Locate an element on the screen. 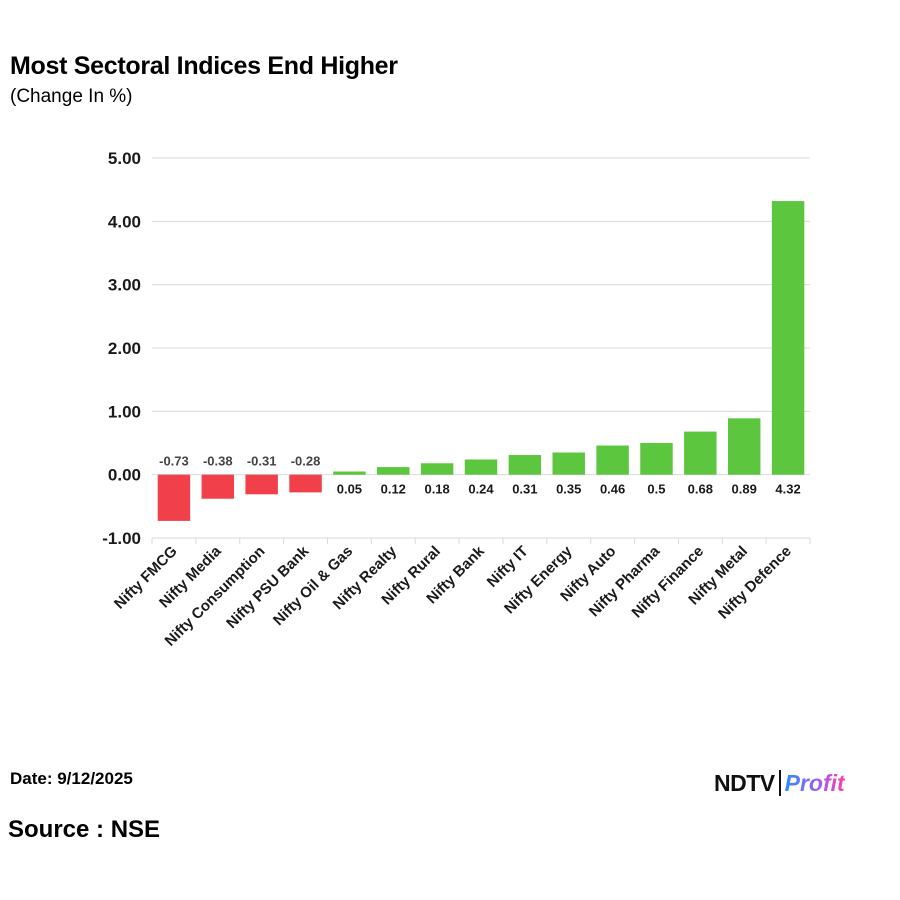  y-axis-tick-labels: 5.00 4.00 3.00 2.00 1.00 0.00 -1.00 is located at coordinates (121, 348).